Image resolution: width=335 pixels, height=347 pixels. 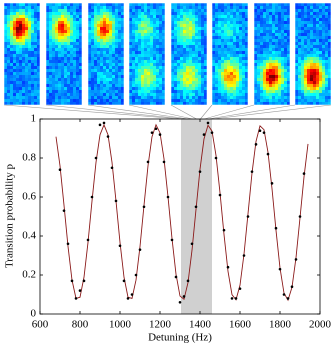 What do you see at coordinates (240, 325) in the screenshot?
I see `x-tick-label: 1600` at bounding box center [240, 325].